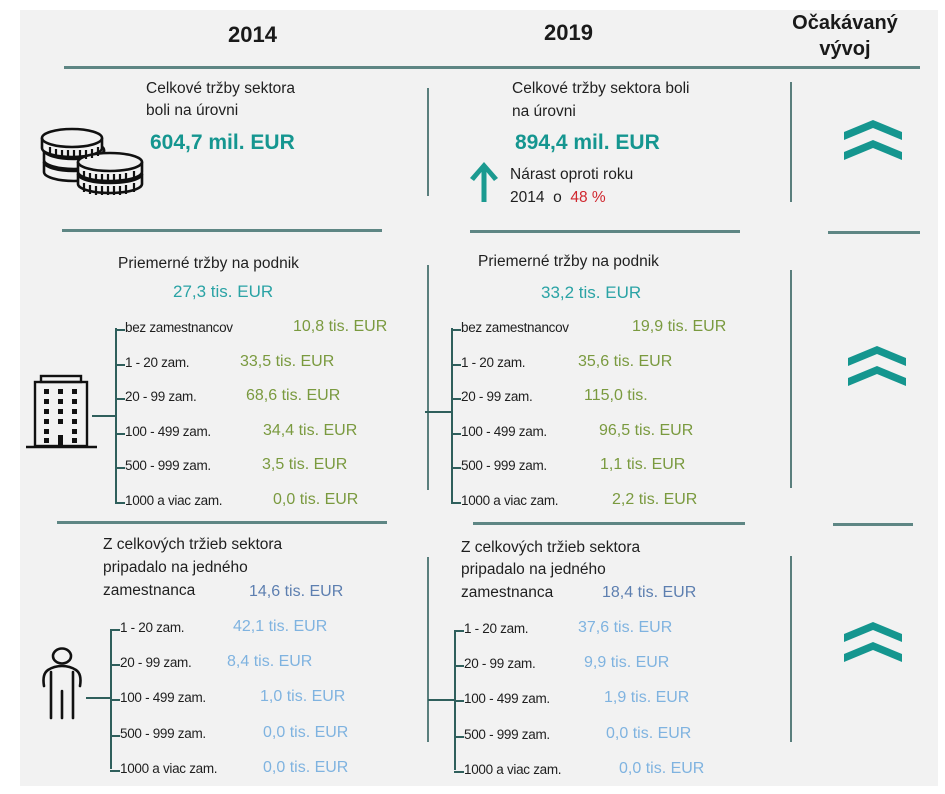 The width and height of the screenshot is (945, 794). Describe the element at coordinates (175, 567) in the screenshot. I see `per-employee-2014-title-line2: pripadalo na jedného` at that location.